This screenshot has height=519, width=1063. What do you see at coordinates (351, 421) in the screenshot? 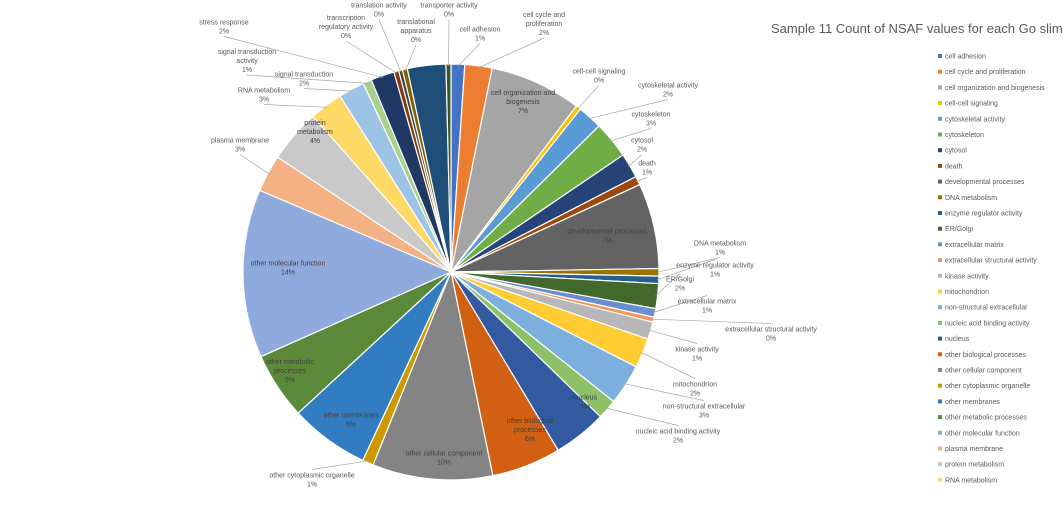
I see `data-label-other-membranes: other membranes 6%` at bounding box center [351, 421].